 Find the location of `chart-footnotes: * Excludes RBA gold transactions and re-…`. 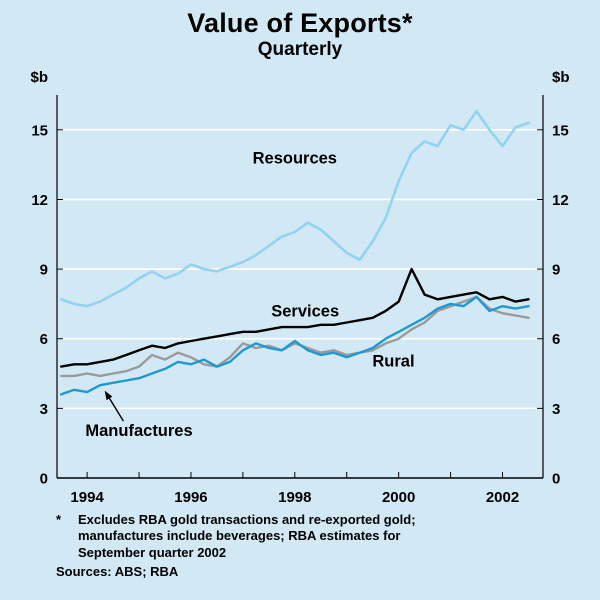

chart-footnotes: * Excludes RBA gold transactions and re-… is located at coordinates (300, 545).